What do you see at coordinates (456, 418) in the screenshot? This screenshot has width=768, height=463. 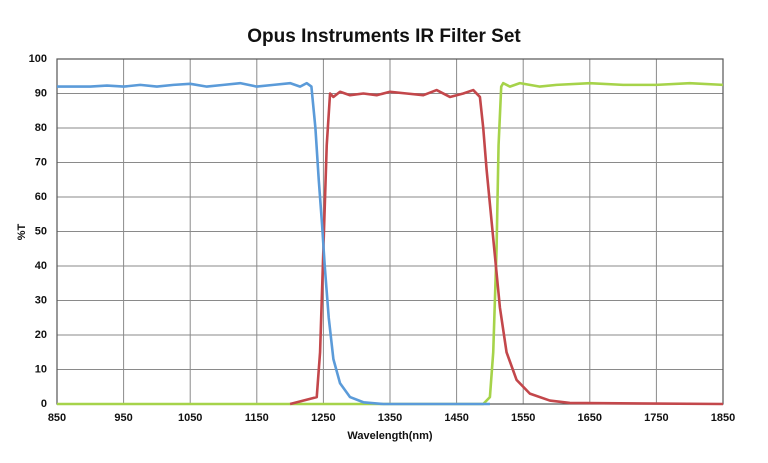 I see `x-tick-label: 1450` at bounding box center [456, 418].